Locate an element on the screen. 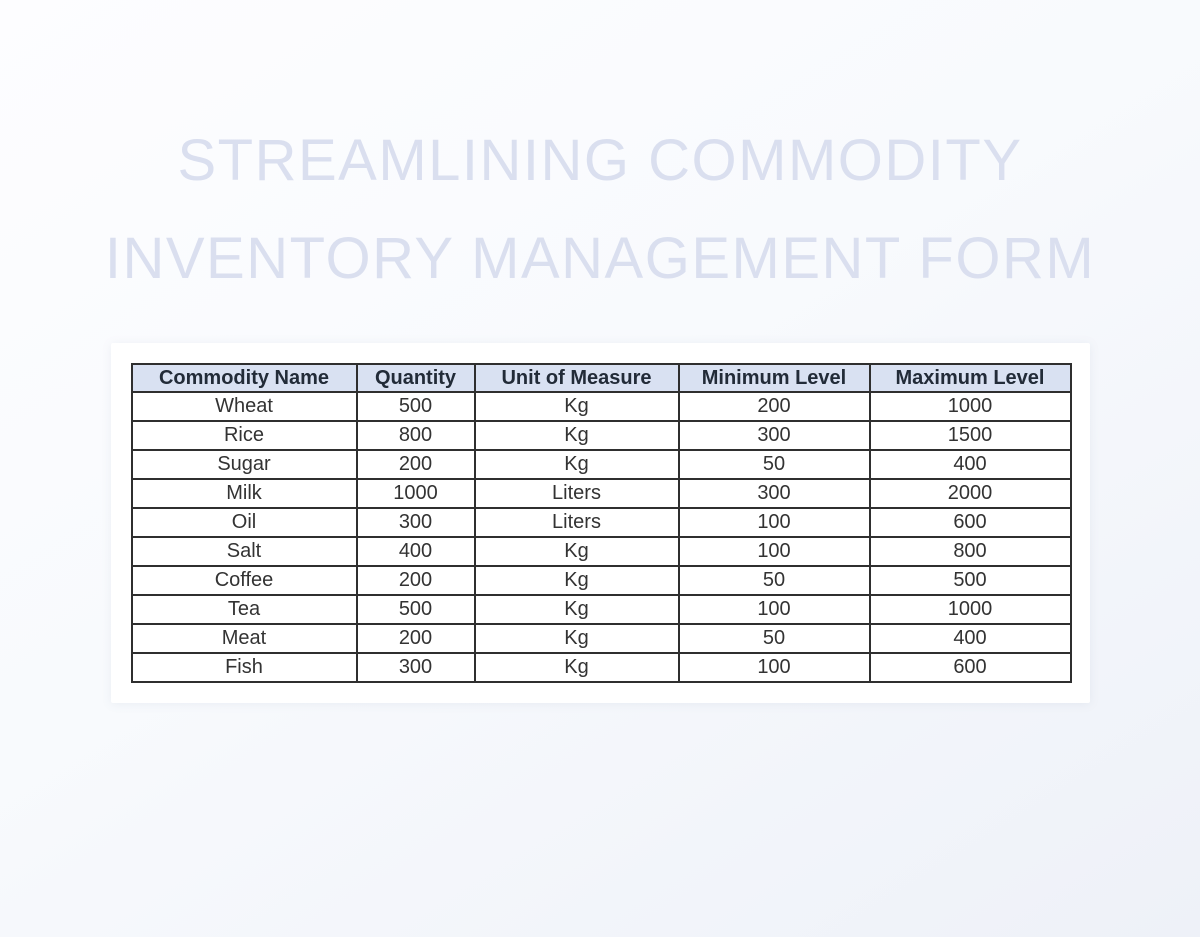  table-cell: Salt is located at coordinates (244, 551).